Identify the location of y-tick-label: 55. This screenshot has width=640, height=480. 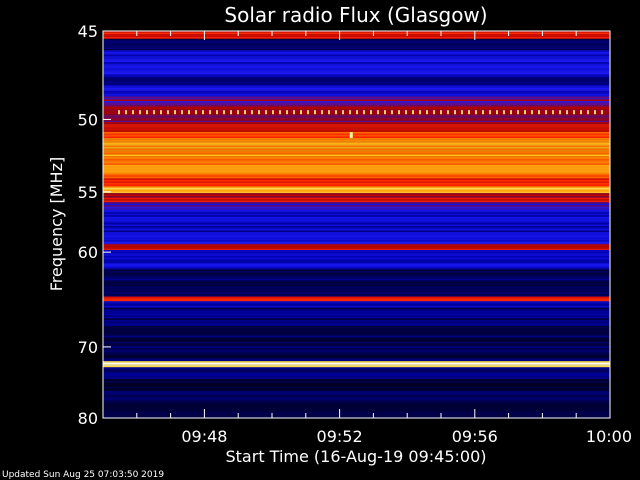
(88, 192).